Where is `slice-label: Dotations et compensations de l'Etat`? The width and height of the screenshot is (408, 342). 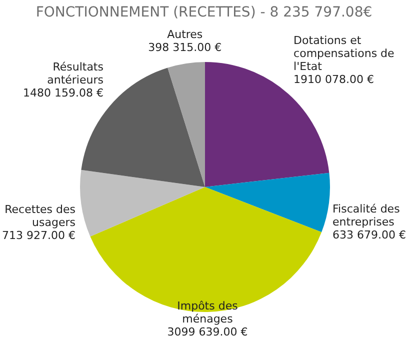 slice-label: Dotations et compensations de l'Etat is located at coordinates (344, 54).